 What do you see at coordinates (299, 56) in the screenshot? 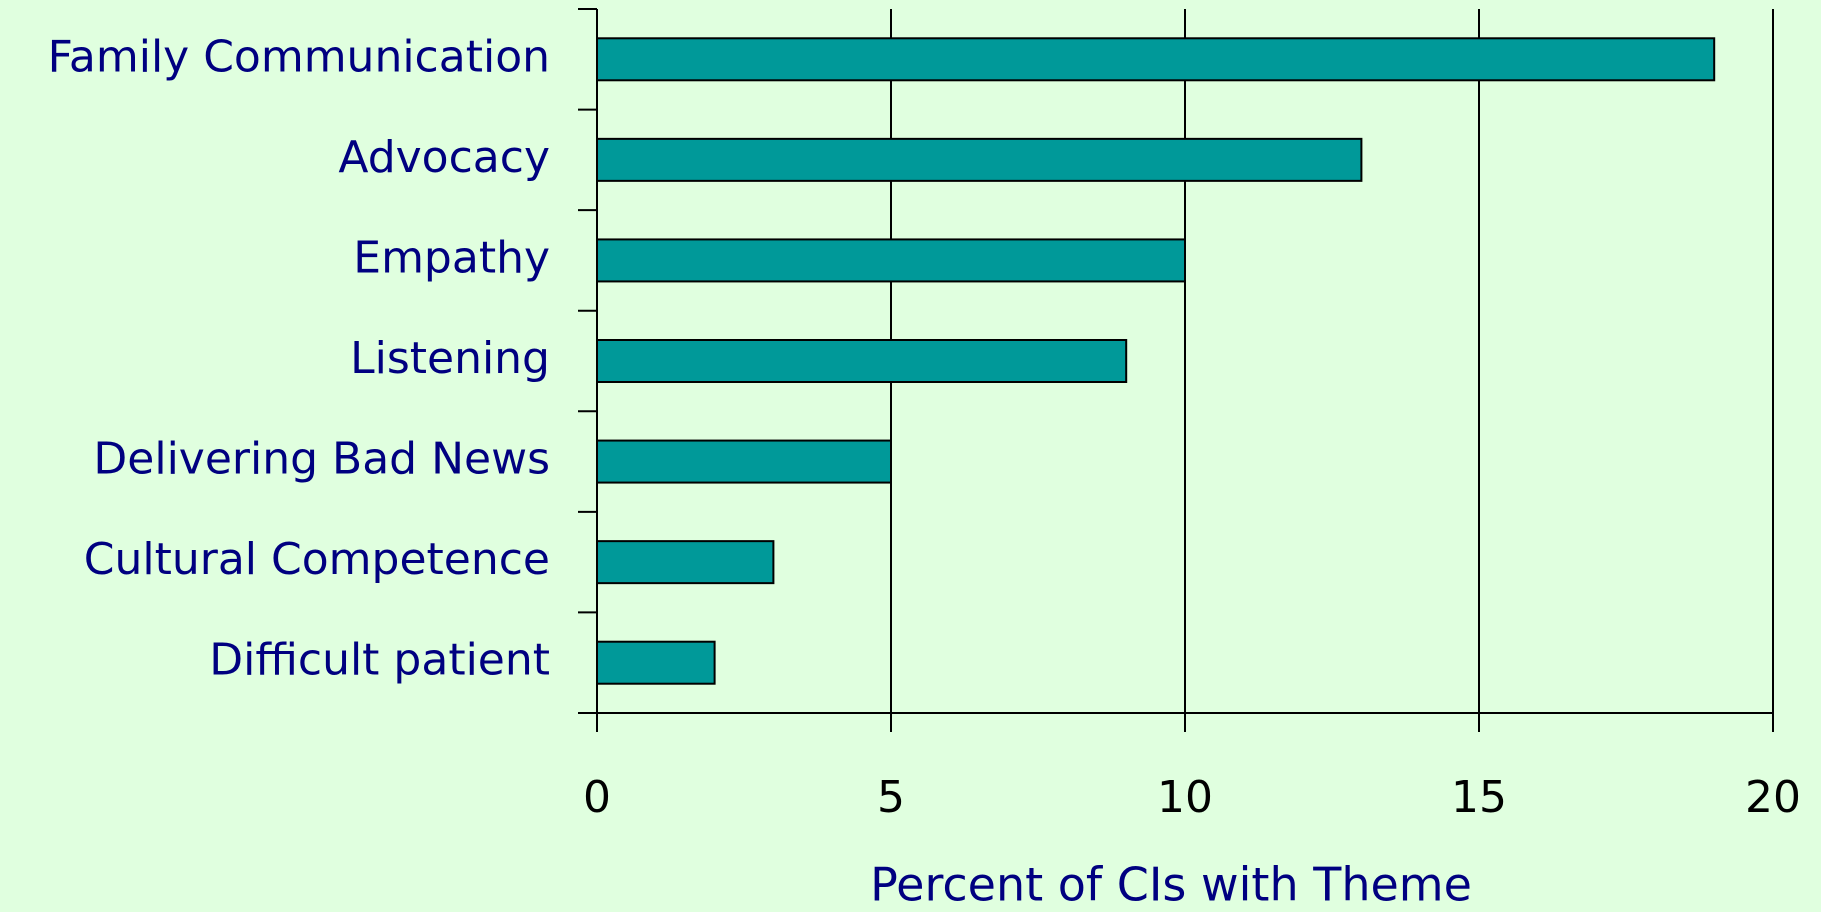
I see `y-tick-label: Family Communication` at bounding box center [299, 56].